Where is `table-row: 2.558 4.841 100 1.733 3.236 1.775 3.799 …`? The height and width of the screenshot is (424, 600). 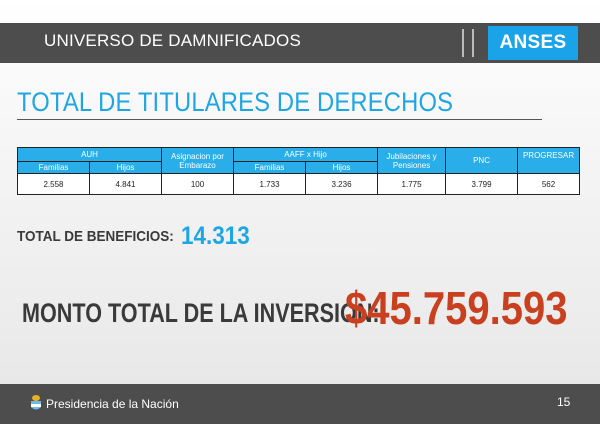 table-row: 2.558 4.841 100 1.733 3.236 1.775 3.799 … is located at coordinates (299, 184).